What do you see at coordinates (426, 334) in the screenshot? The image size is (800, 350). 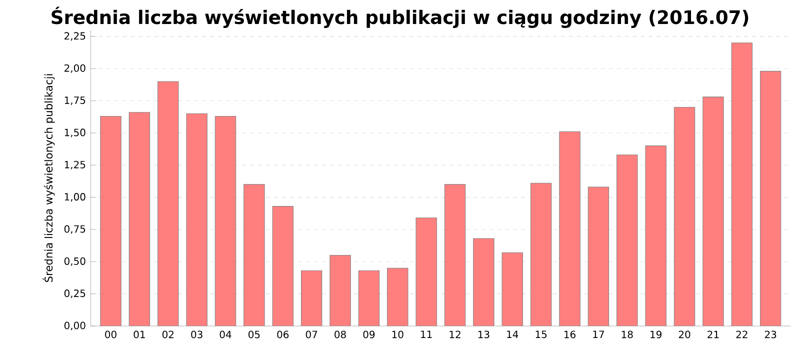 I see `x-tick-label: 11` at bounding box center [426, 334].